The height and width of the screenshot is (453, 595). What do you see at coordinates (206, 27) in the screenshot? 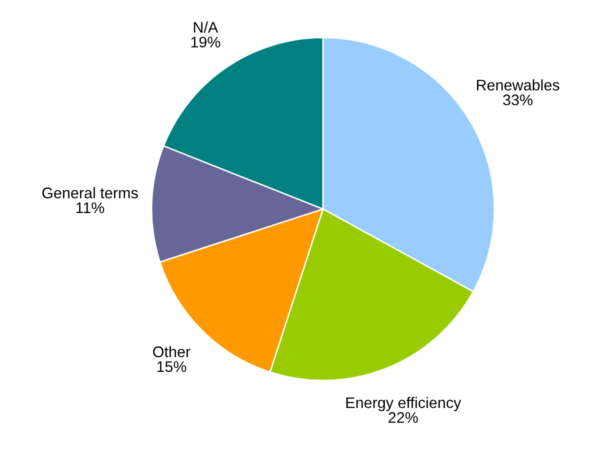
I see `slice-label: N/A` at bounding box center [206, 27].